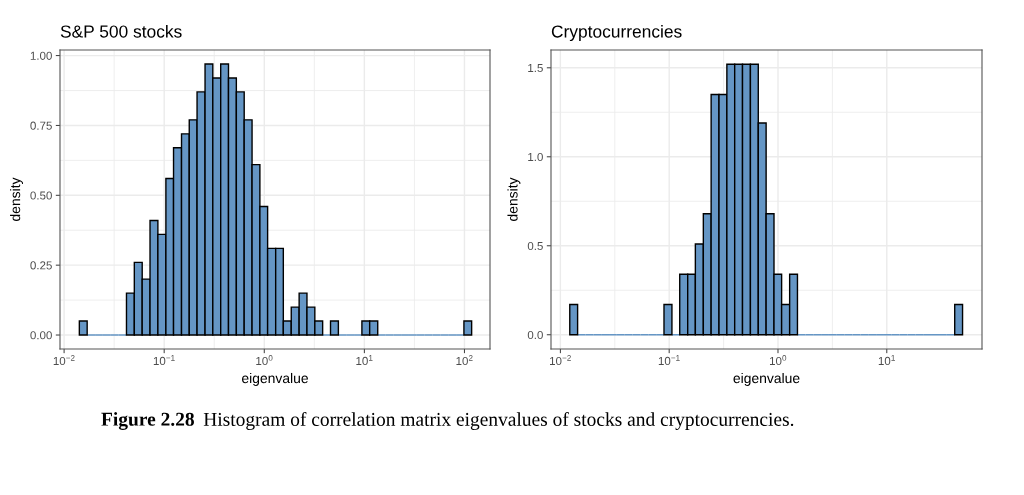 Image resolution: width=1024 pixels, height=495 pixels. What do you see at coordinates (41, 335) in the screenshot?
I see `y-tick-label: 0.00` at bounding box center [41, 335].